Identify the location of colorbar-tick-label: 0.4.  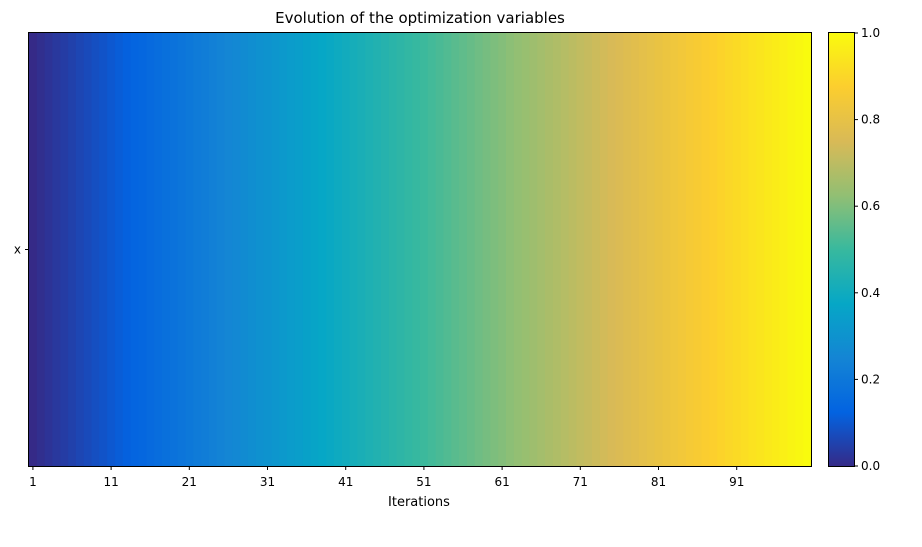
(870, 293).